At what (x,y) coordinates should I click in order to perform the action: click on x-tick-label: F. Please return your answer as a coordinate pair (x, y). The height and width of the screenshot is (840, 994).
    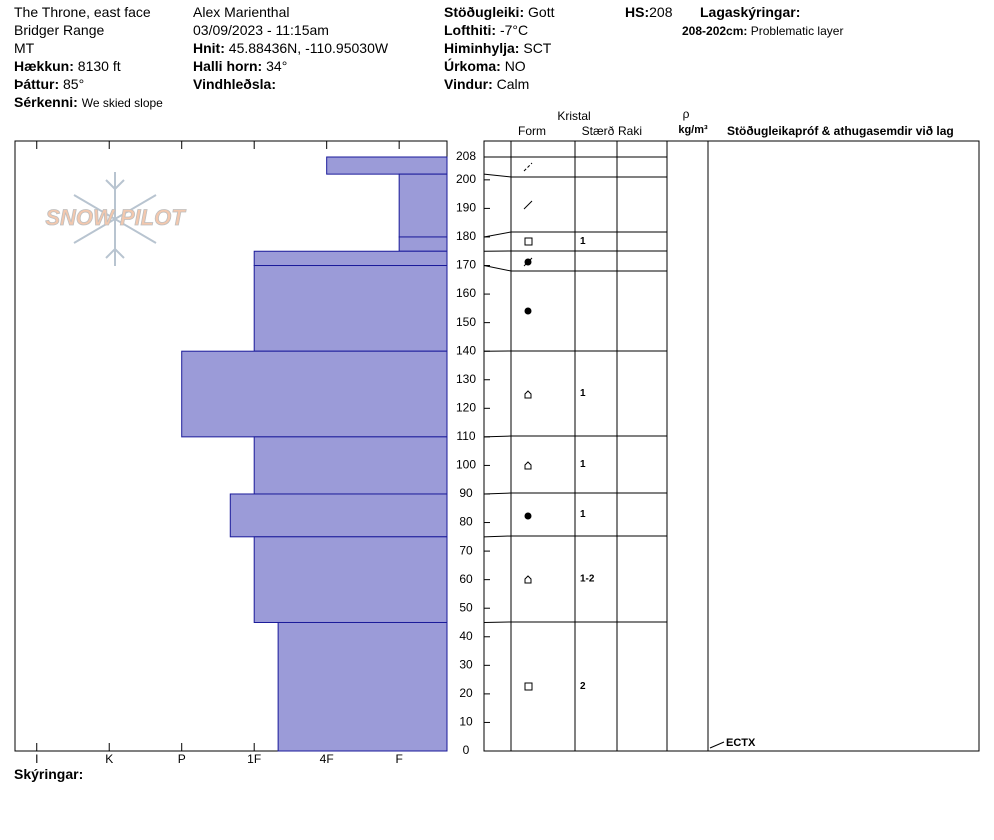
    Looking at the image, I should click on (398, 759).